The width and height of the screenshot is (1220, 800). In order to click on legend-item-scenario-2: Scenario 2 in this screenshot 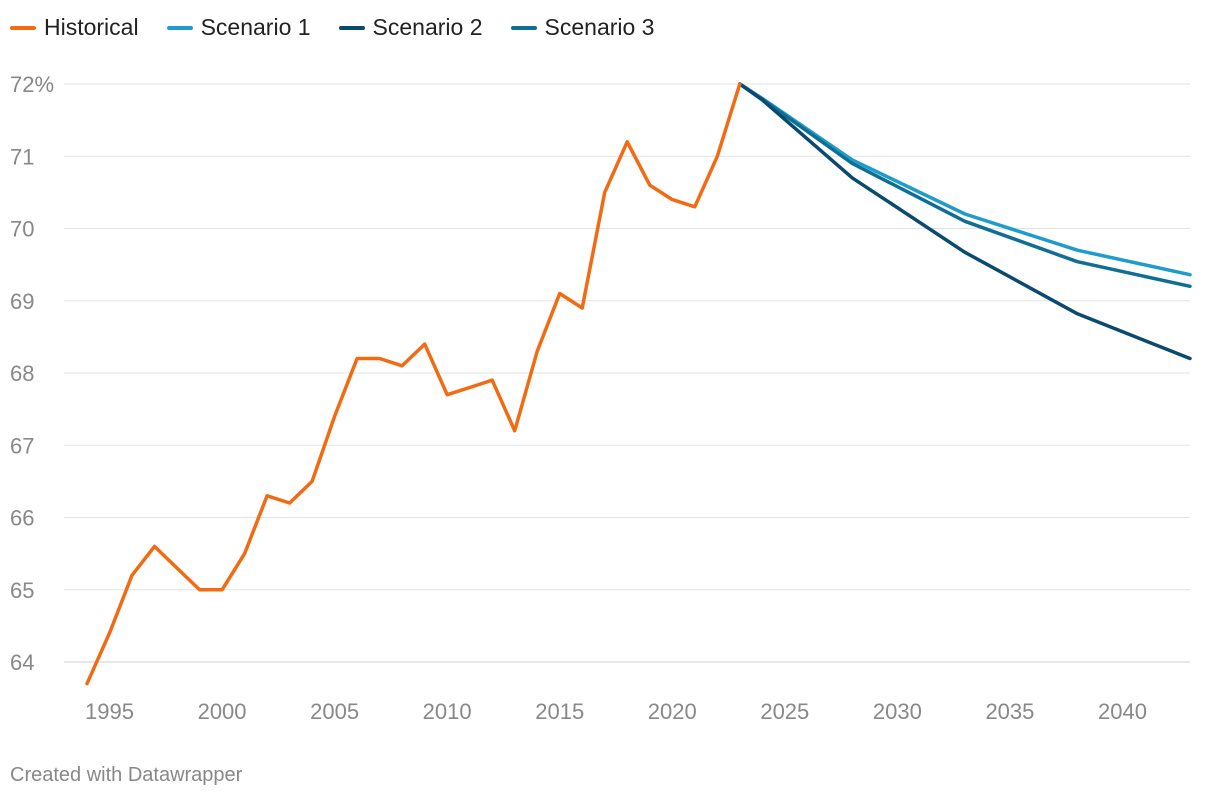, I will do `click(410, 27)`.